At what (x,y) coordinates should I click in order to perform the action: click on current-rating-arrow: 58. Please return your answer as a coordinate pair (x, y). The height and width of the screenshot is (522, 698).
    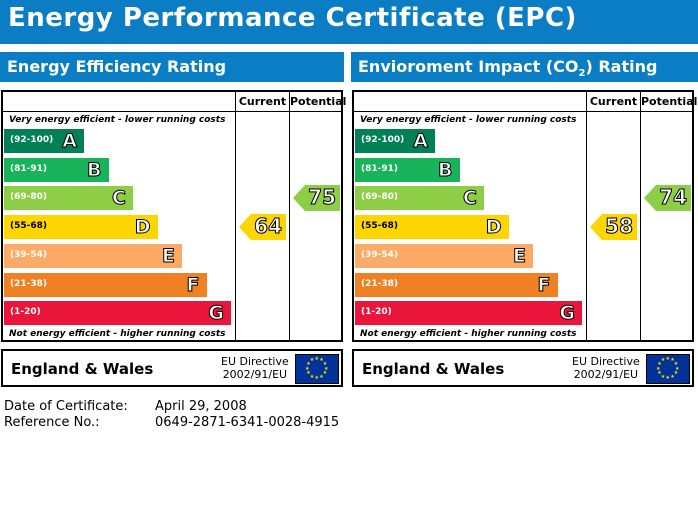
    Looking at the image, I should click on (613, 227).